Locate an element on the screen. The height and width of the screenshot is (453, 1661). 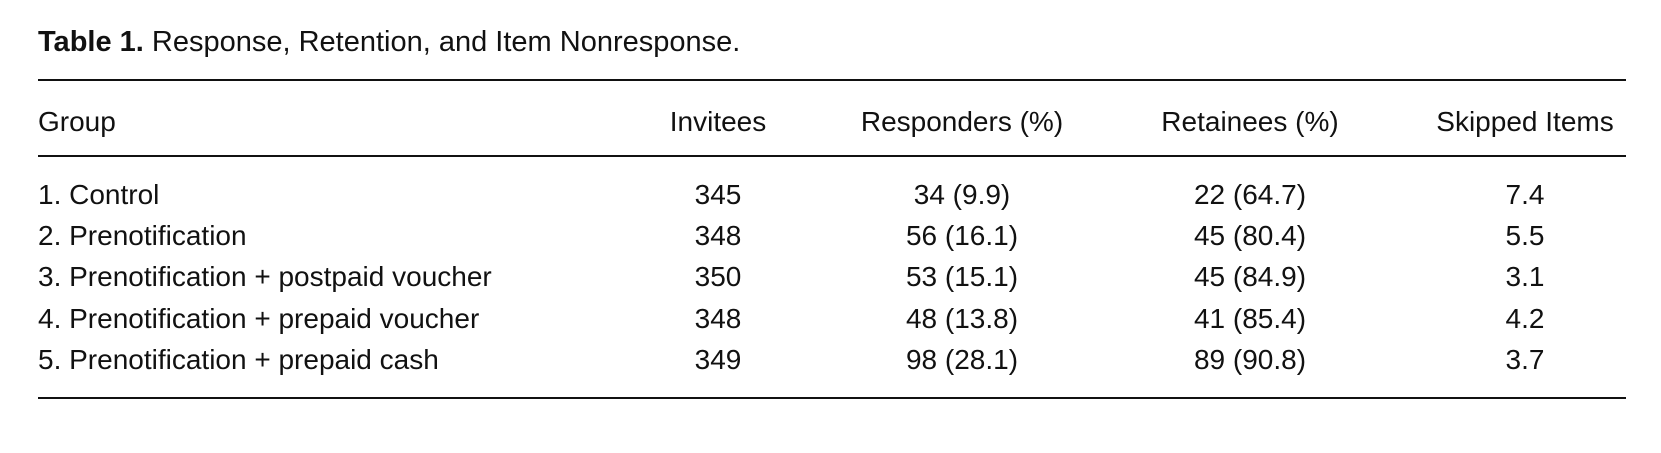
column-header-group: Group is located at coordinates (77, 121).